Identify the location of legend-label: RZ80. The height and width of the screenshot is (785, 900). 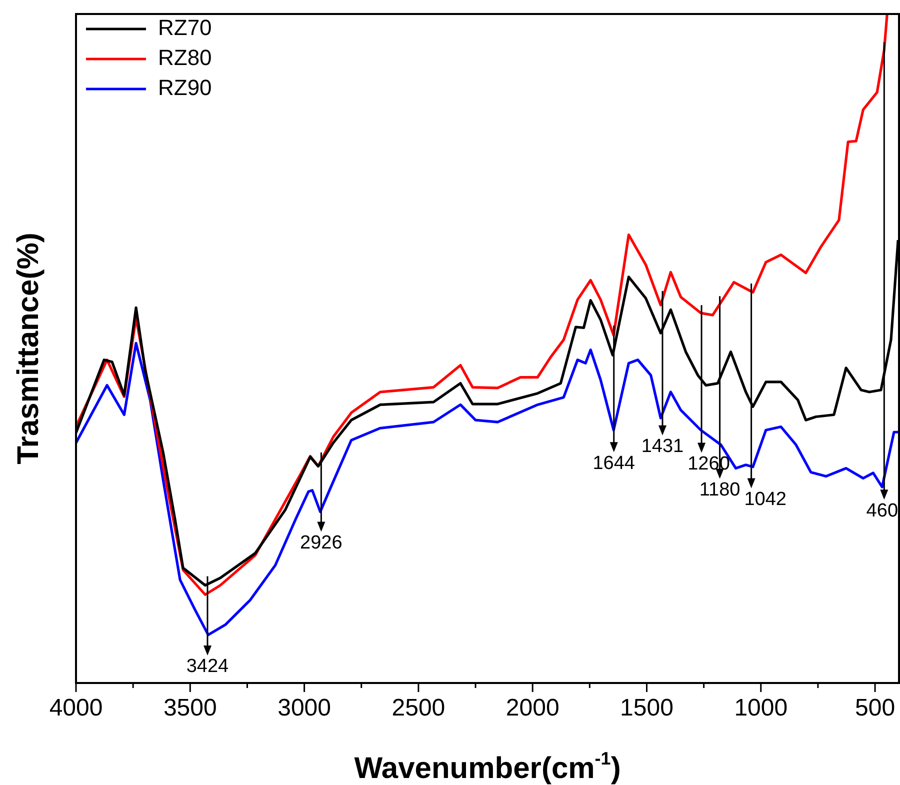
(185, 57).